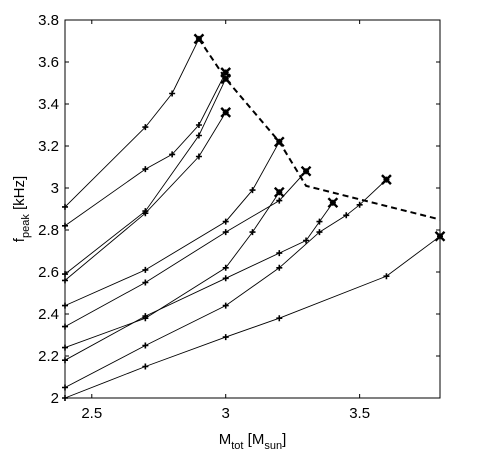 The height and width of the screenshot is (459, 485). Describe the element at coordinates (55, 398) in the screenshot. I see `y-tick-label: 2` at that location.